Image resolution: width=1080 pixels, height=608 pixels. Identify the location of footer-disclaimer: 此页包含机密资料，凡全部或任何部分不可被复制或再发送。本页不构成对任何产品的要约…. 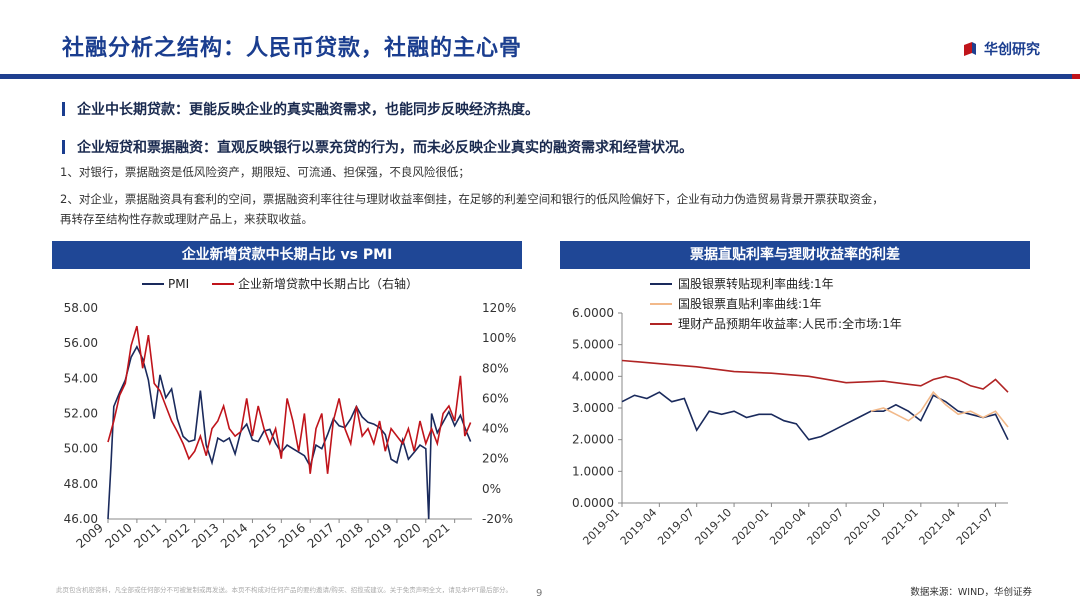
(284, 590).